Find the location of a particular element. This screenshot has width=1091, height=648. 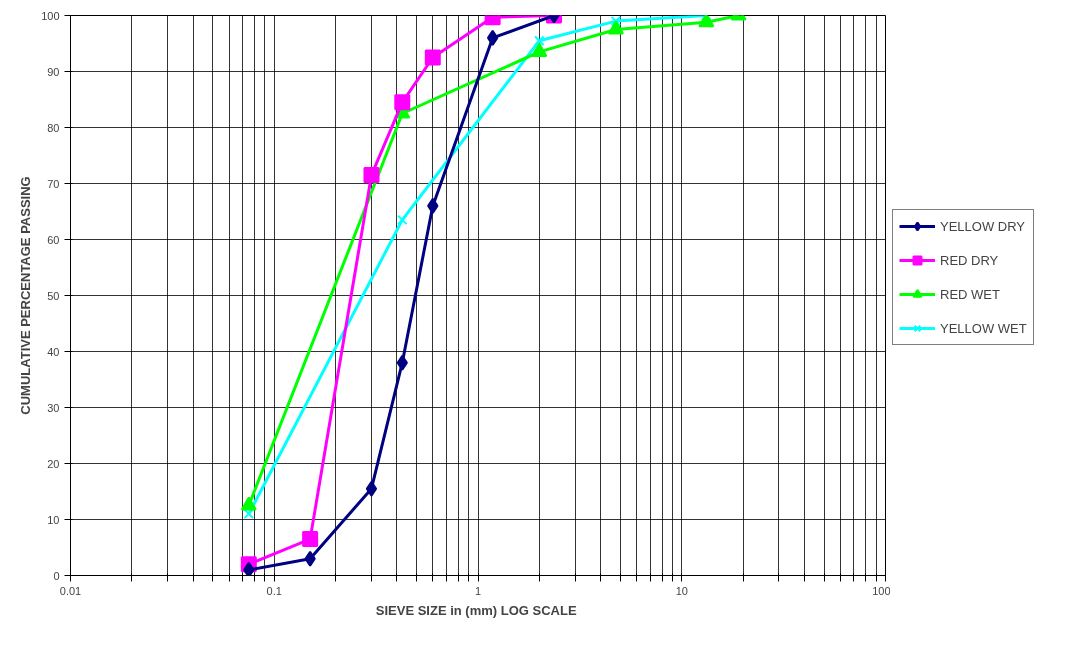

y-tick-label: 100 is located at coordinates (50, 15).